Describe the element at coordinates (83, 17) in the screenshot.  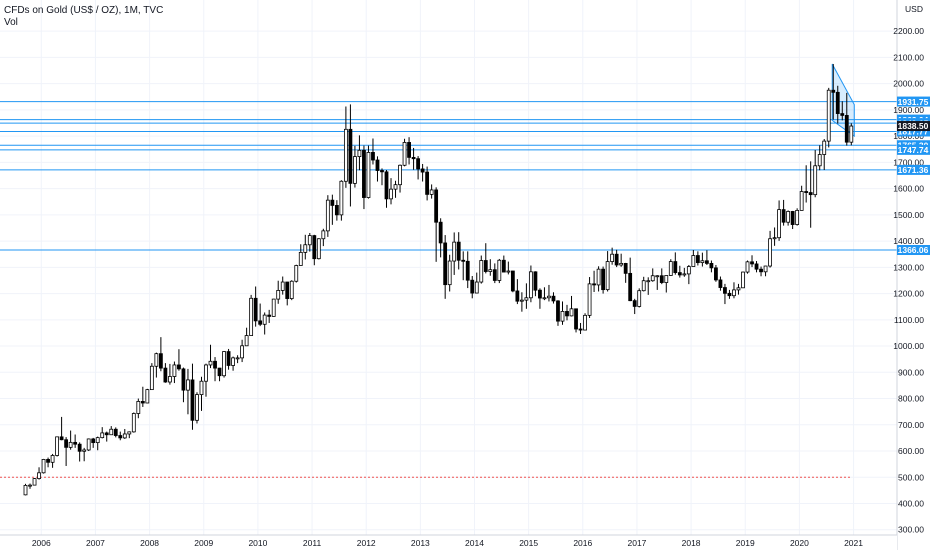
I see `chart-legend: CFDs on Gold (US$ / OZ), 1M, TVC Vol` at that location.